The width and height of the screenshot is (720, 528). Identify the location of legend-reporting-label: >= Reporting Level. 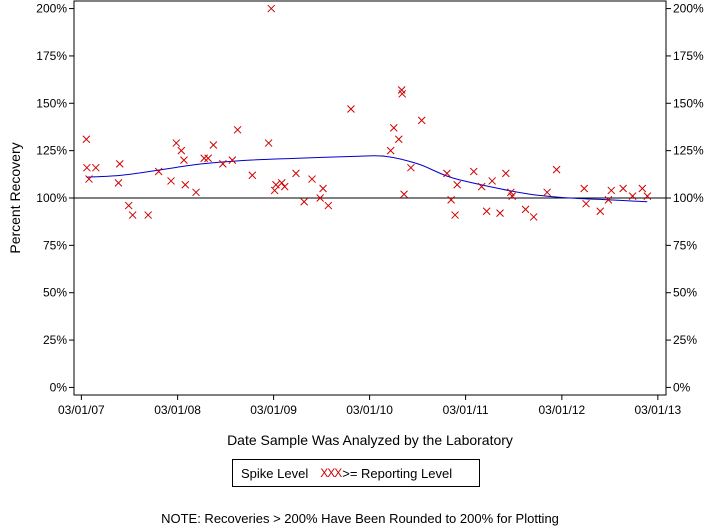
(397, 473).